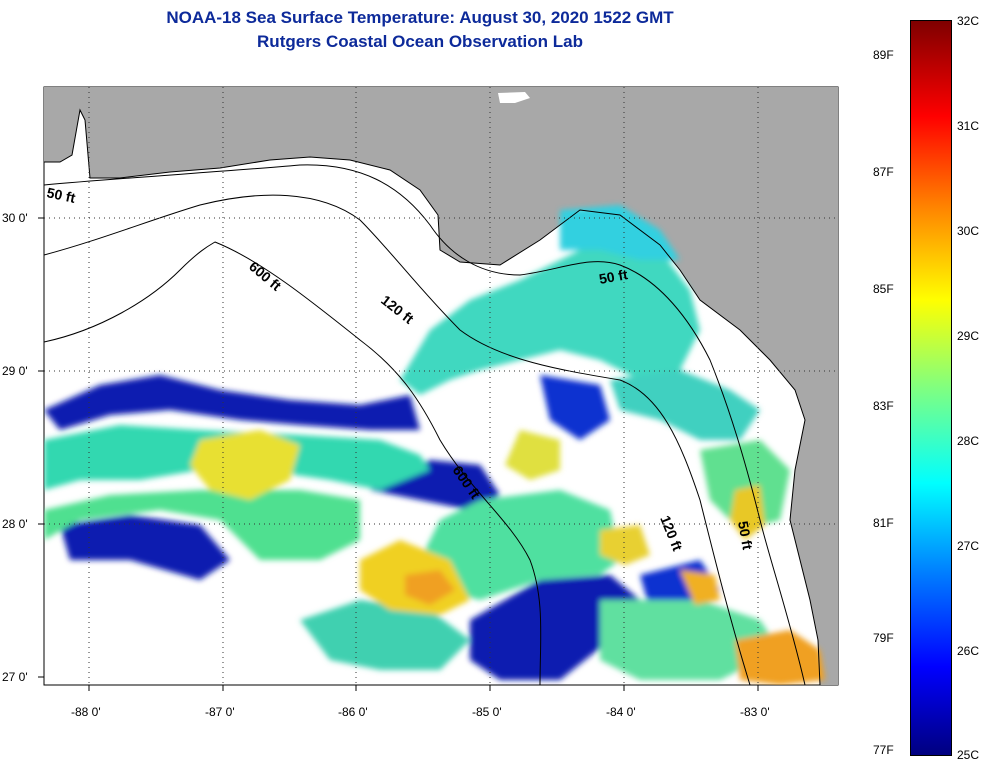 Image resolution: width=992 pixels, height=770 pixels. I want to click on colorbar-label-c: 25C, so click(968, 755).